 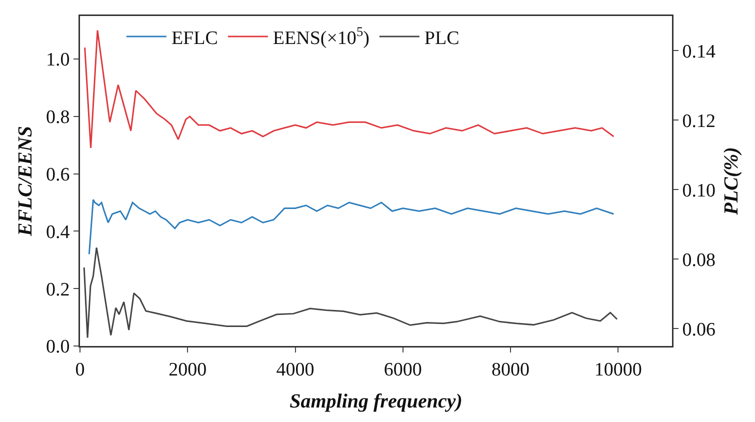 What do you see at coordinates (58, 289) in the screenshot?
I see `y-tick-label: 0.2` at bounding box center [58, 289].